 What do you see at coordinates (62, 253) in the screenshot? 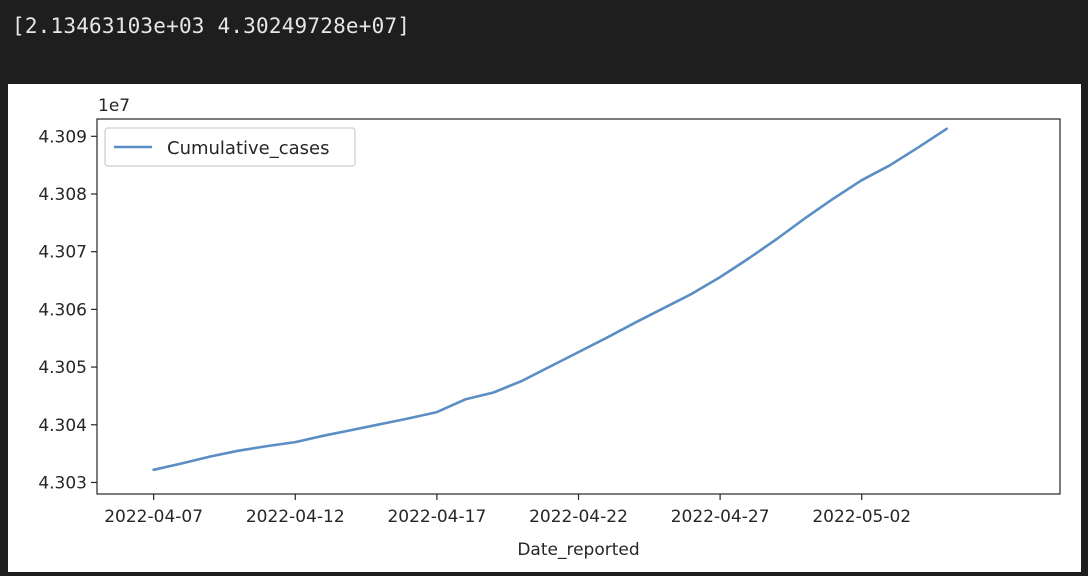
I see `y-tick-label: 4.307` at bounding box center [62, 253].